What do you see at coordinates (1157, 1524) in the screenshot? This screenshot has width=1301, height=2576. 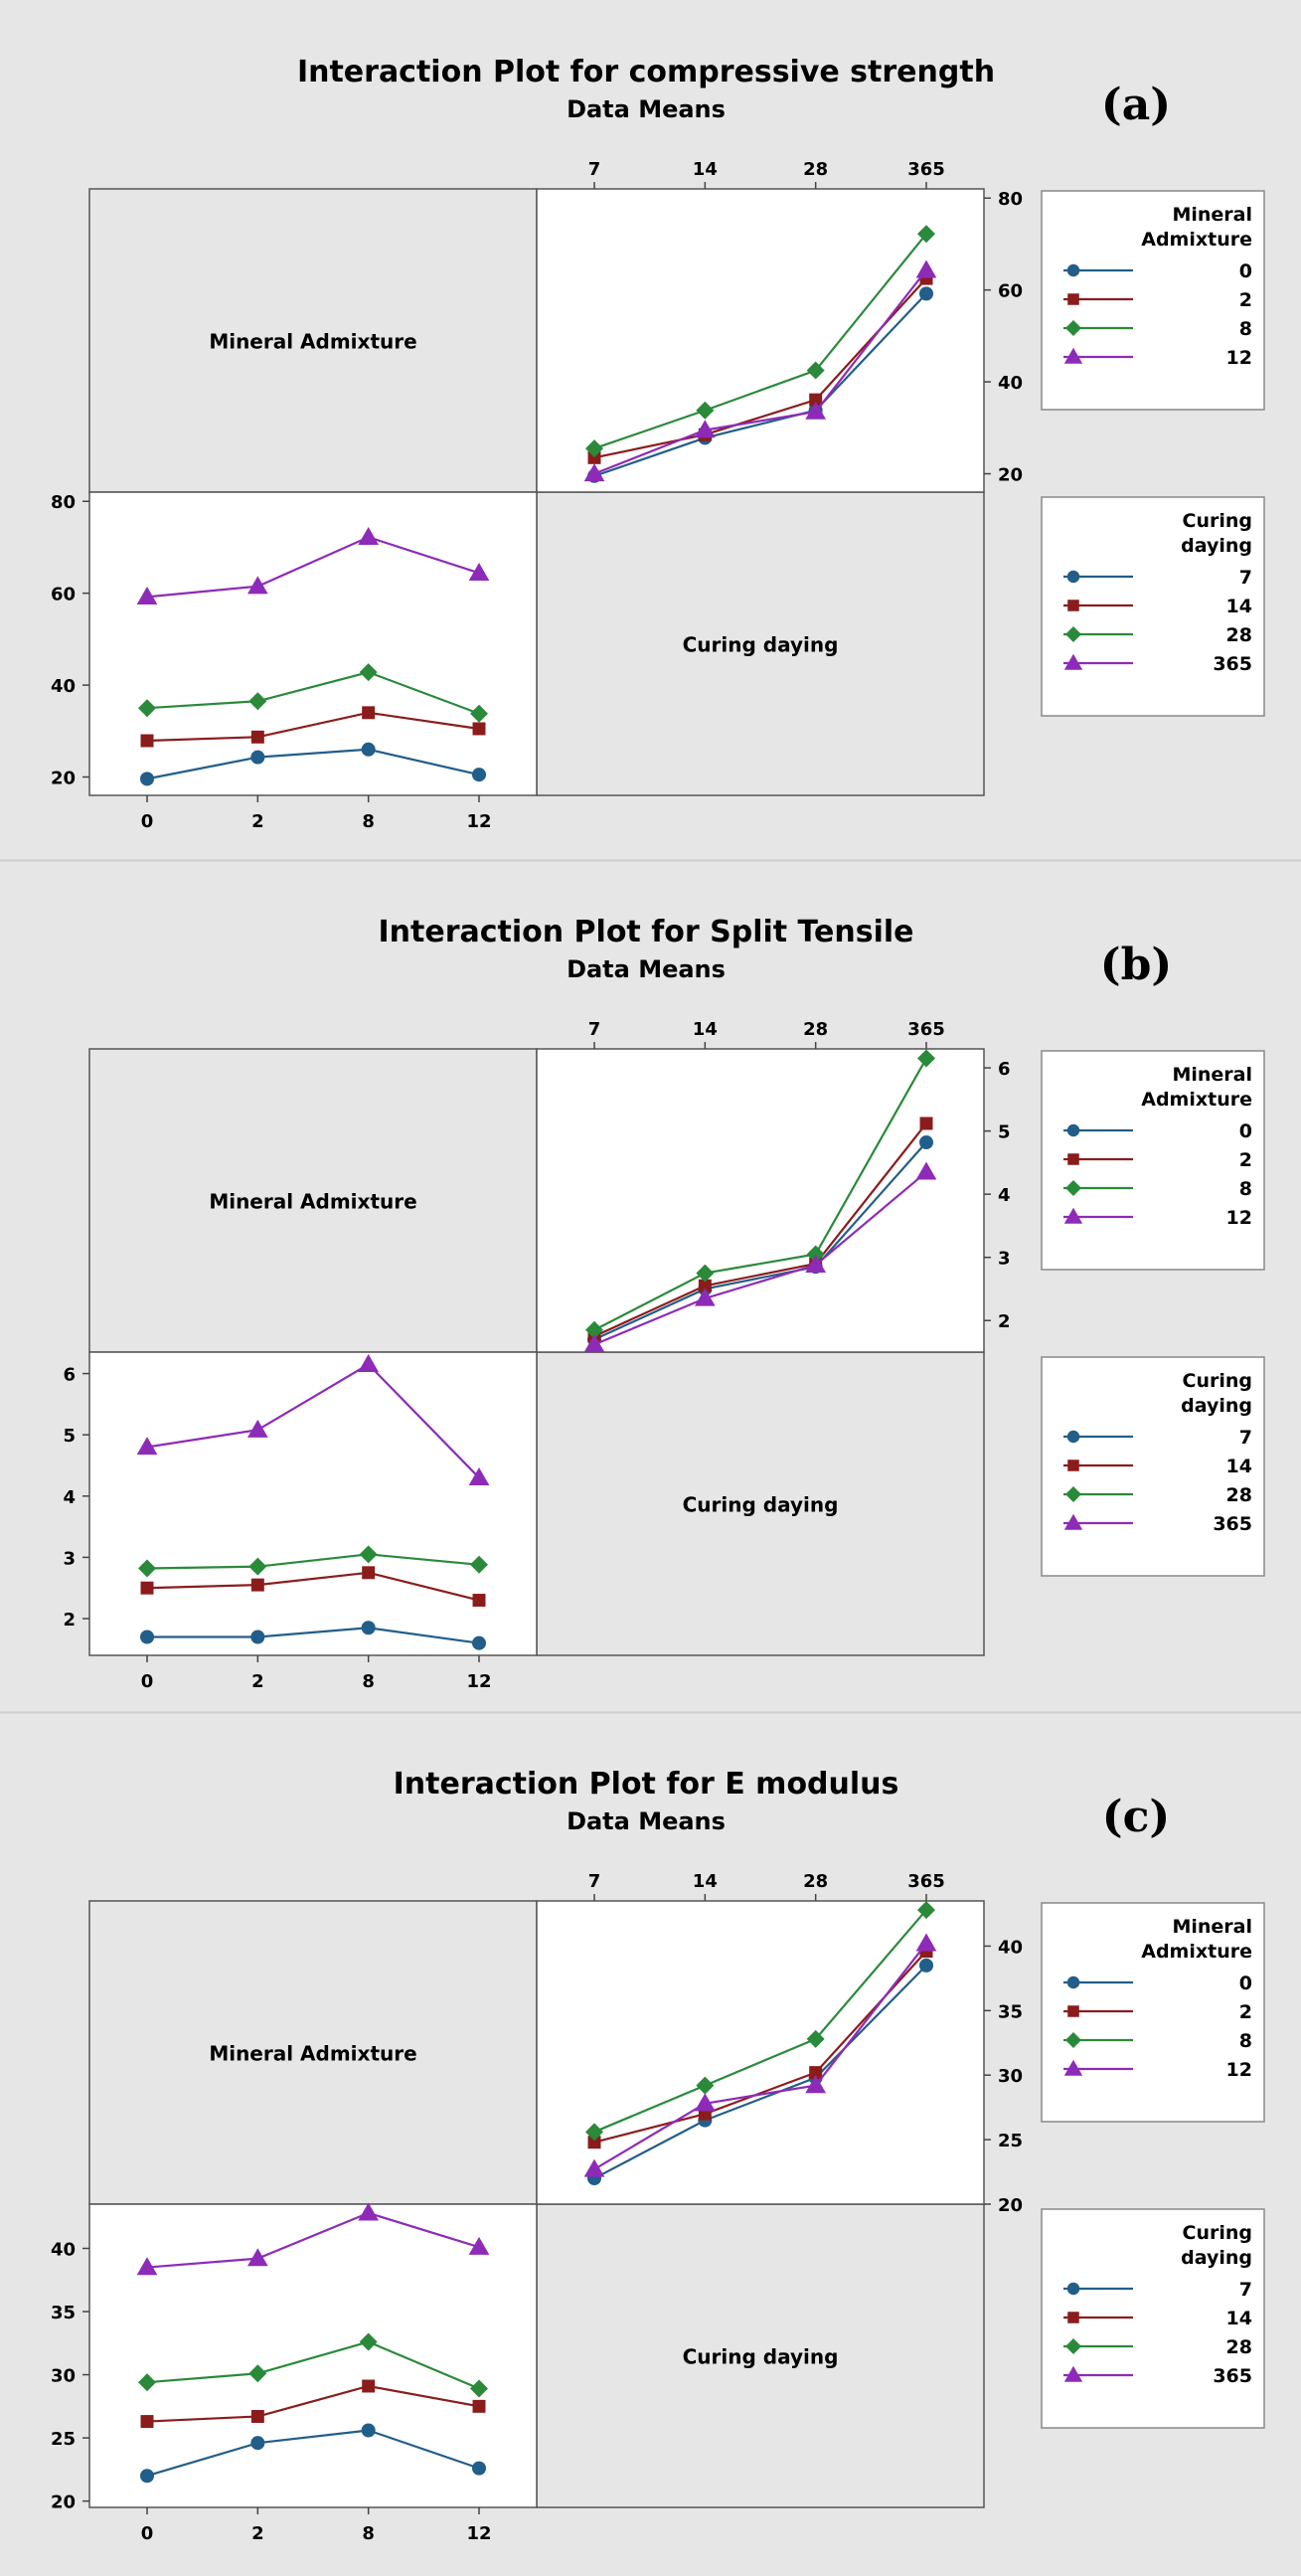 I see `legend-item: 365` at bounding box center [1157, 1524].